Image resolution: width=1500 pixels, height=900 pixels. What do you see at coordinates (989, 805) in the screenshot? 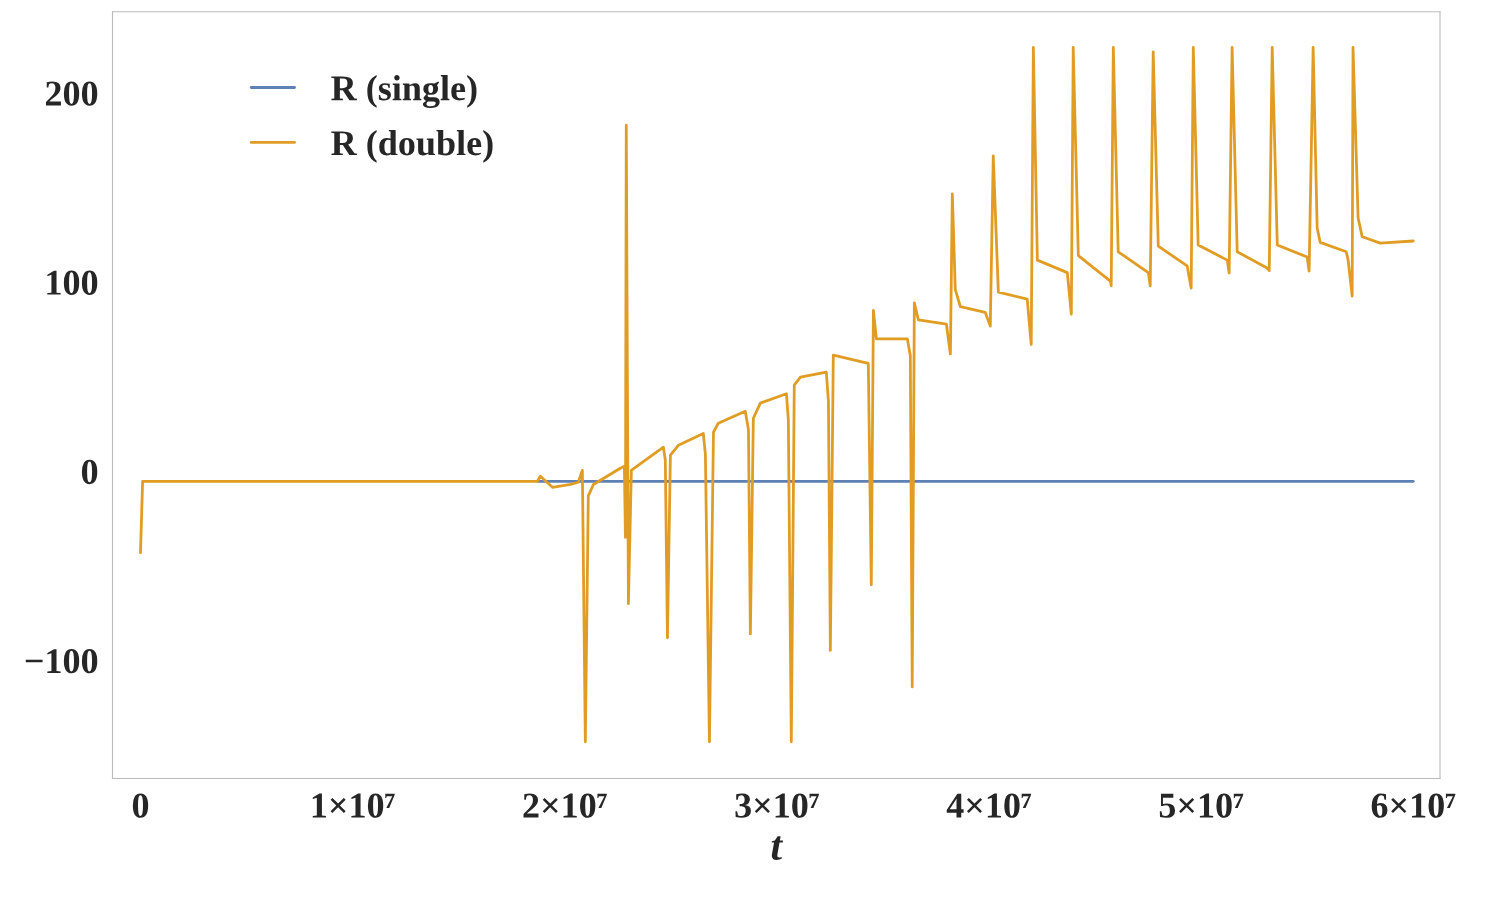
I see `x-tick-label: 4×10⁷` at bounding box center [989, 805].